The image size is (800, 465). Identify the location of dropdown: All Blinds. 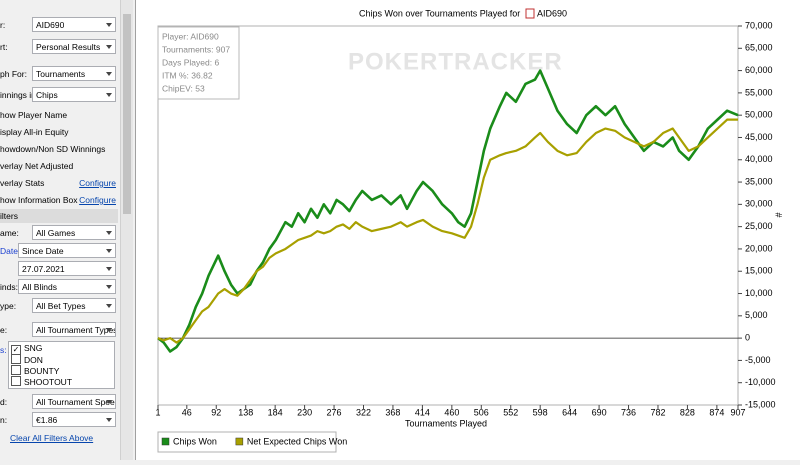
(67, 286).